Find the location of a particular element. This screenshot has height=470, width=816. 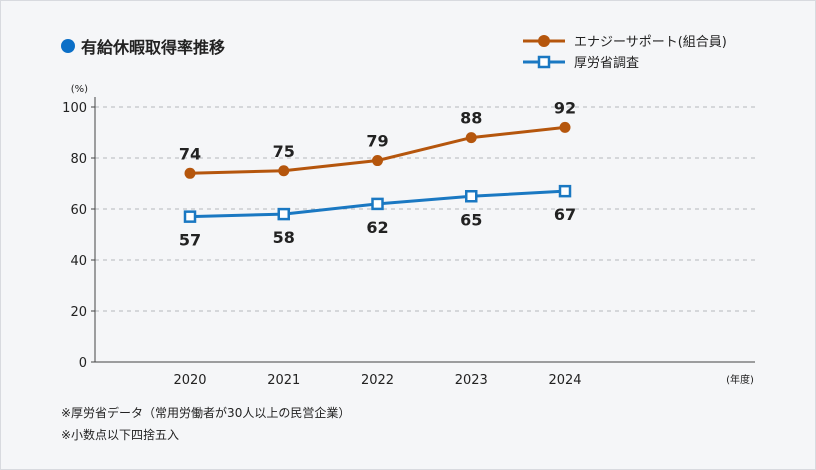

y-tick-label: 80 is located at coordinates (78, 159).